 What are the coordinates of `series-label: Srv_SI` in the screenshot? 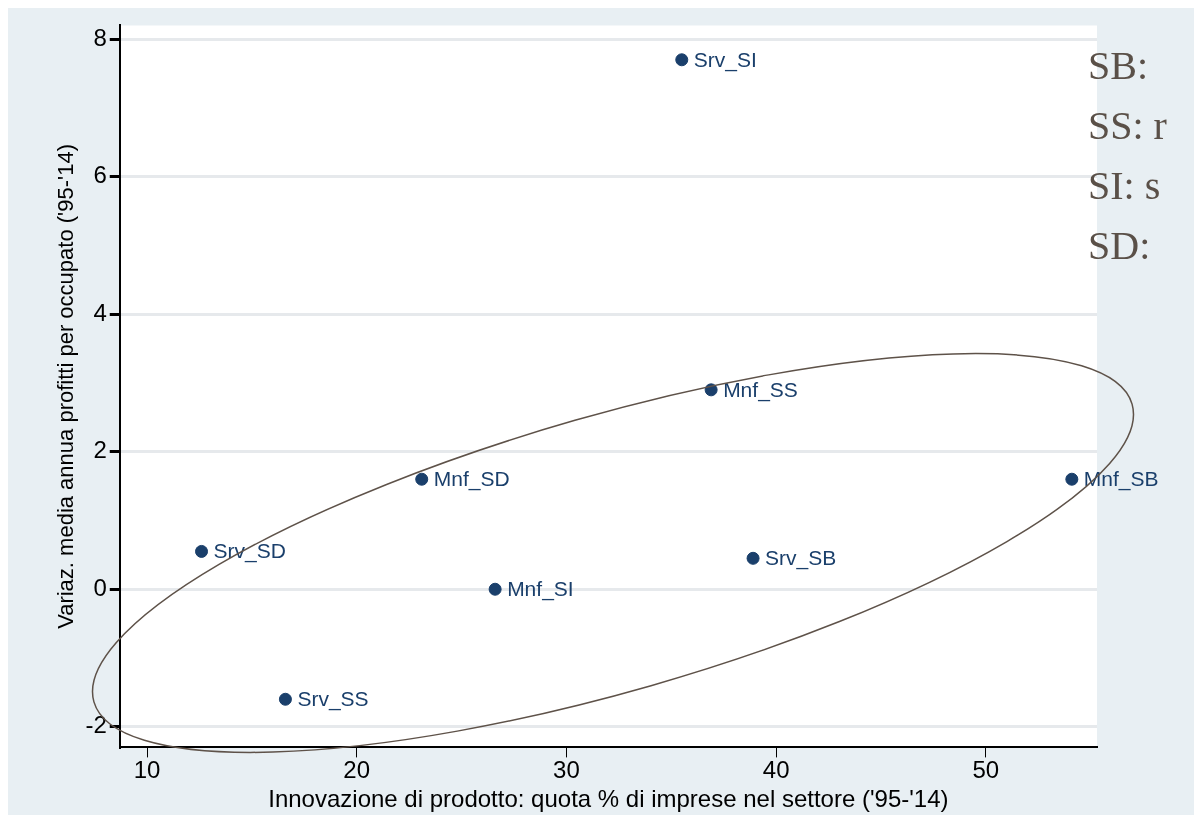 It's located at (725, 59).